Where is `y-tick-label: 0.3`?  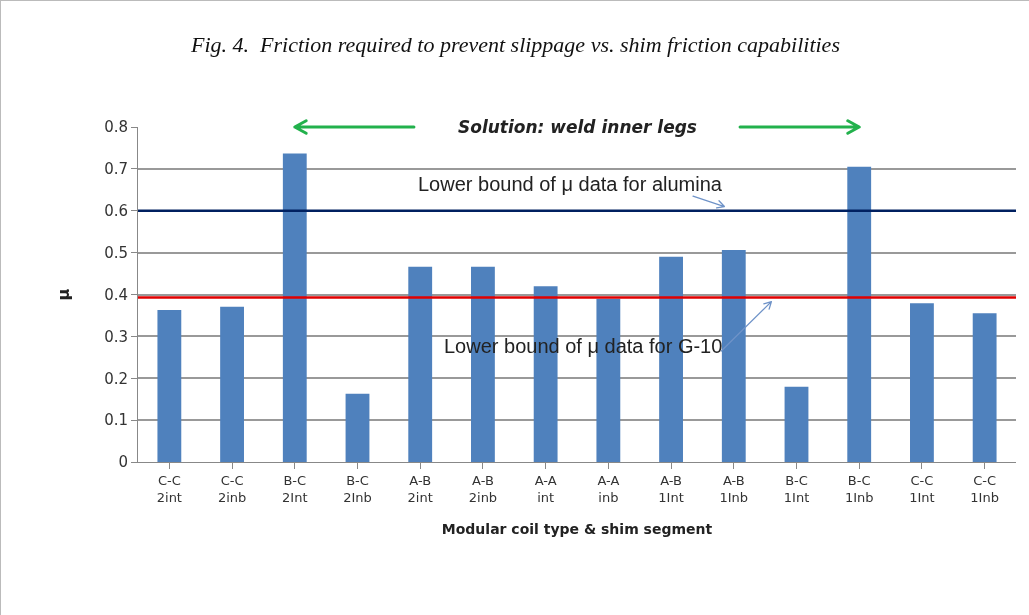
y-tick-label: 0.3 is located at coordinates (116, 336).